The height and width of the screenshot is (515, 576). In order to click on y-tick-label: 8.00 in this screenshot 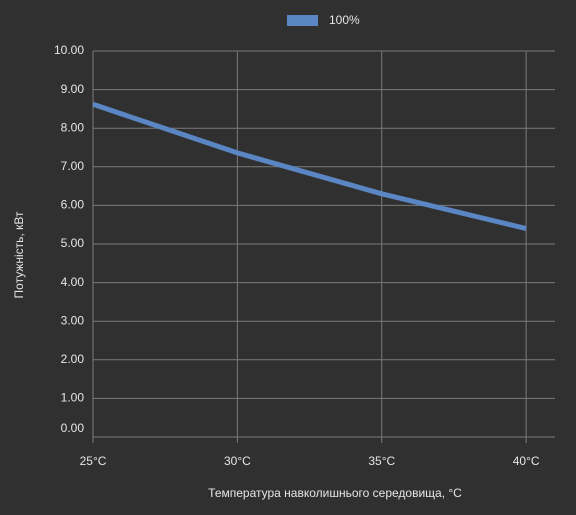, I will do `click(73, 127)`.